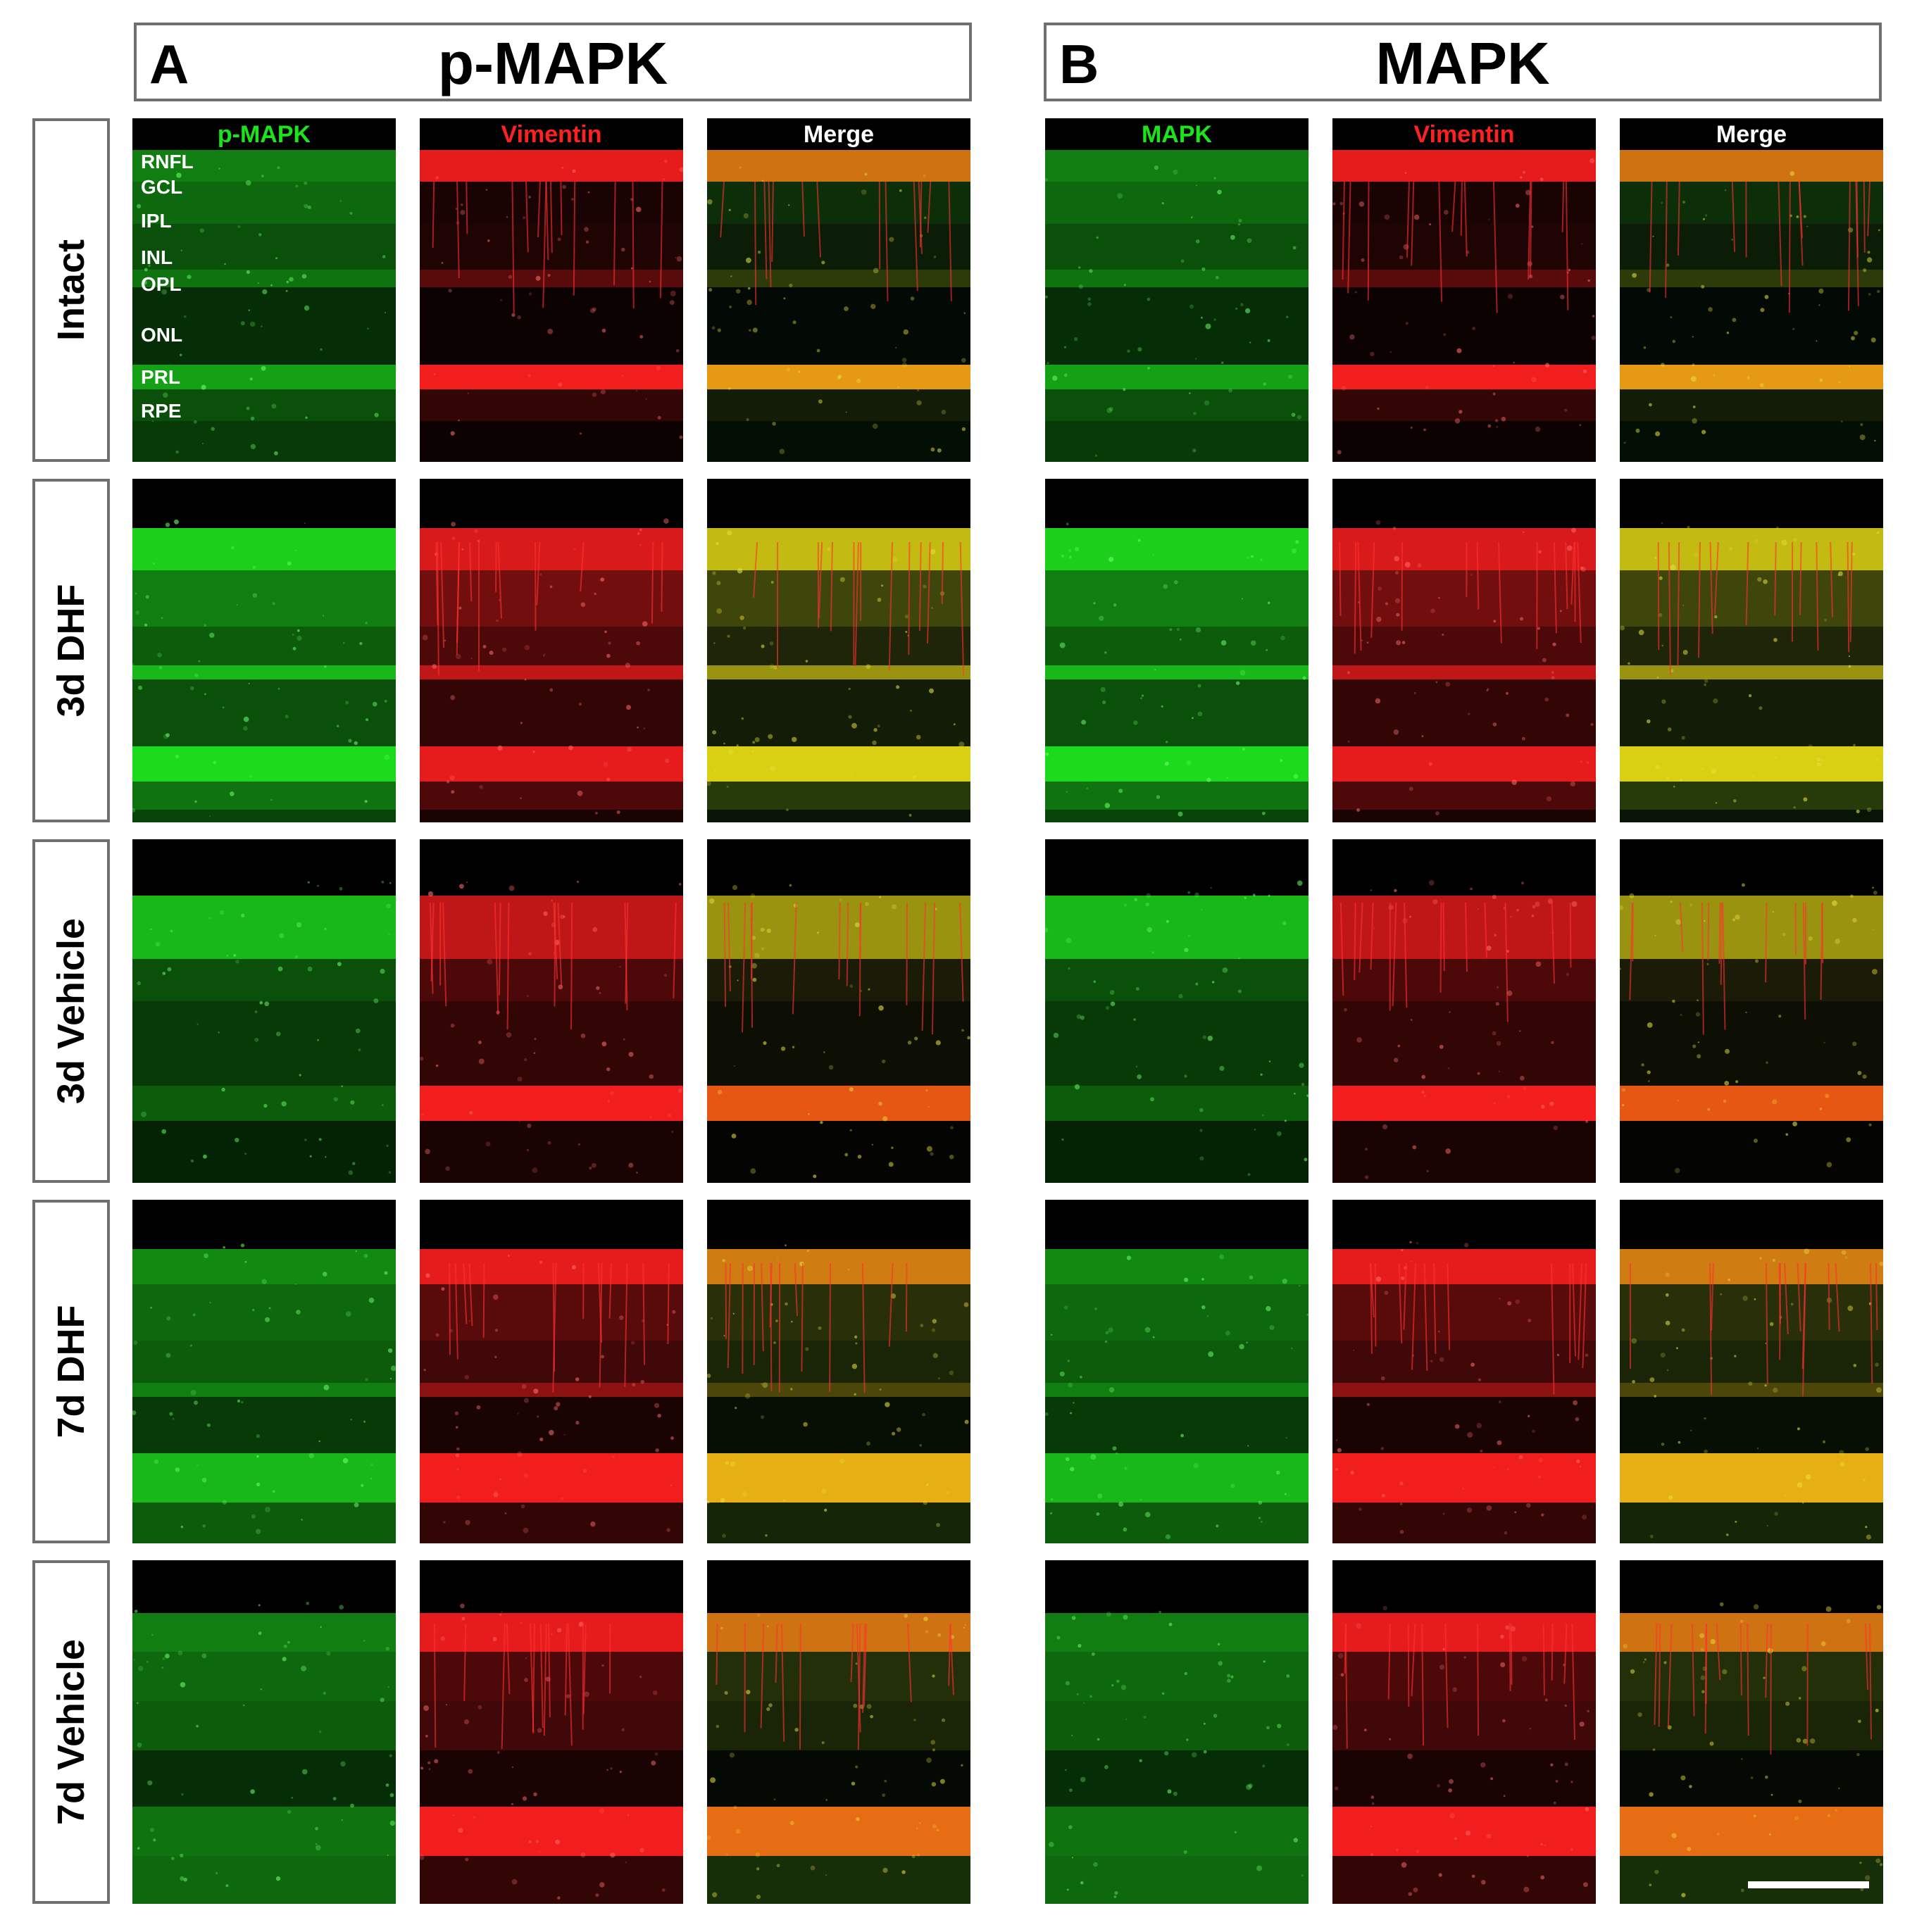 The image size is (1905, 1932). What do you see at coordinates (264, 134) in the screenshot?
I see `column-header: p-MAPK` at bounding box center [264, 134].